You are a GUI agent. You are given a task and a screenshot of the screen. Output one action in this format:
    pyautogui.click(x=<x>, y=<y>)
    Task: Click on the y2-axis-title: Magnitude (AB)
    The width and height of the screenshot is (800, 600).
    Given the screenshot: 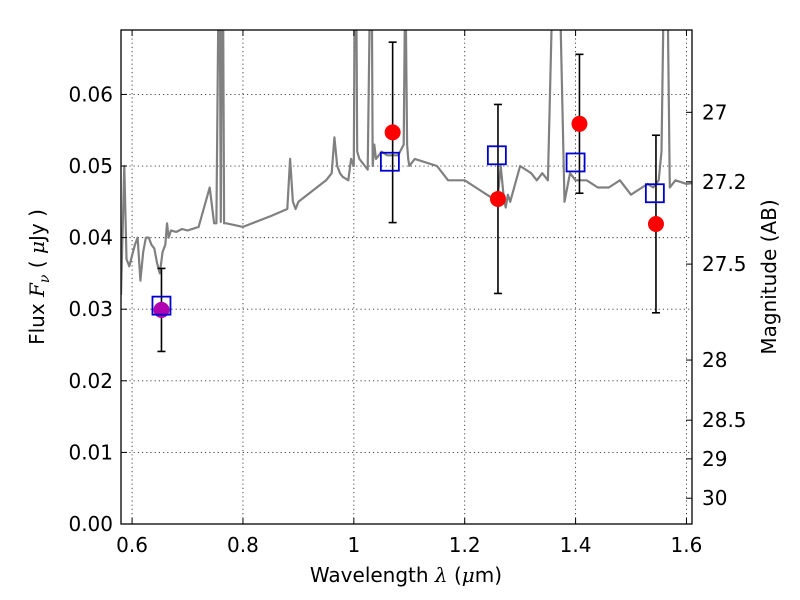 What is the action you would take?
    pyautogui.click(x=769, y=276)
    